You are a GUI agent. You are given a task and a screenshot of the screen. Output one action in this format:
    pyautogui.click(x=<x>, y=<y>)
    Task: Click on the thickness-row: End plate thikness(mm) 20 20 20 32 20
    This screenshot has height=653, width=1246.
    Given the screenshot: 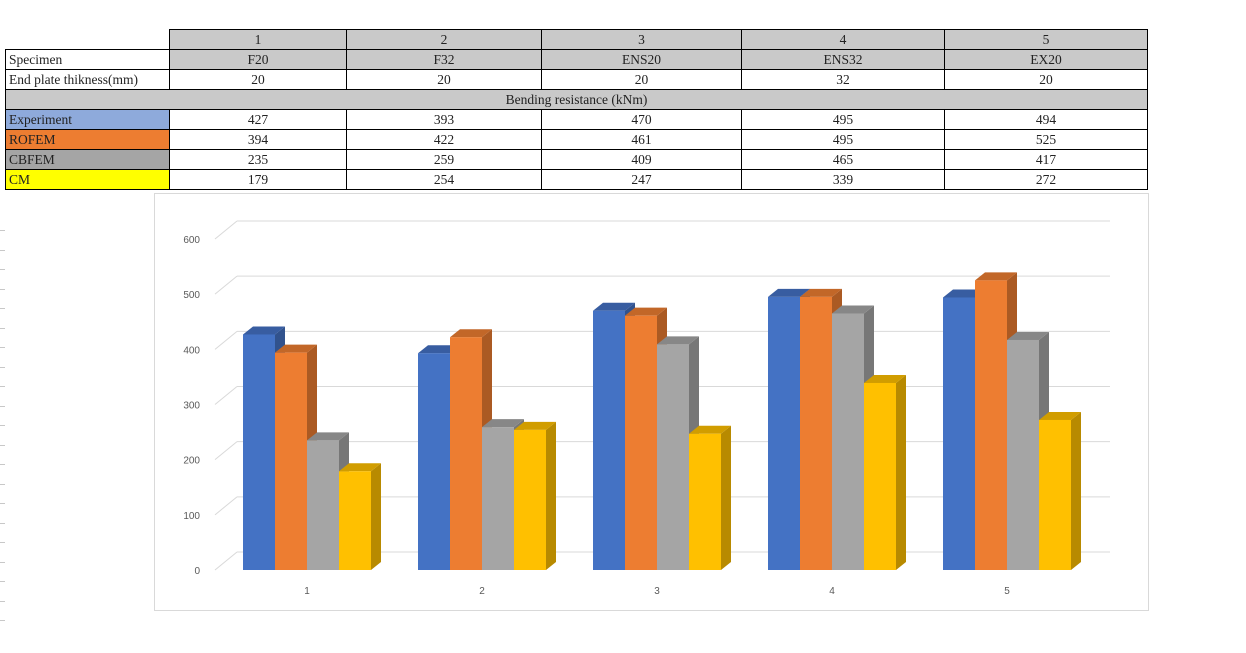 What is the action you would take?
    pyautogui.click(x=576, y=79)
    